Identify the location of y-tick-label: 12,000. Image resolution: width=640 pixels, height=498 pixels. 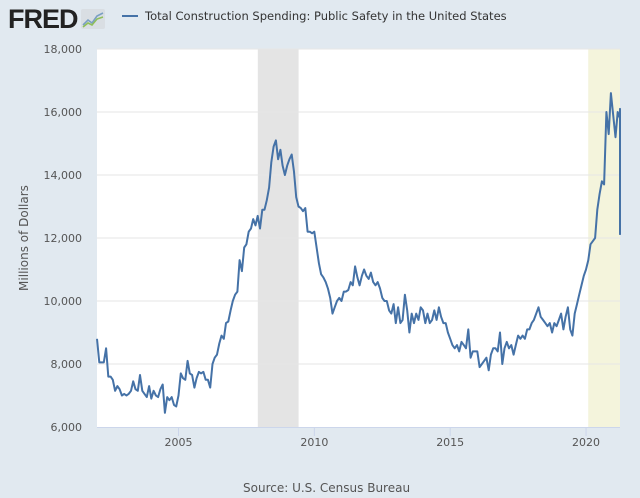
(63, 238).